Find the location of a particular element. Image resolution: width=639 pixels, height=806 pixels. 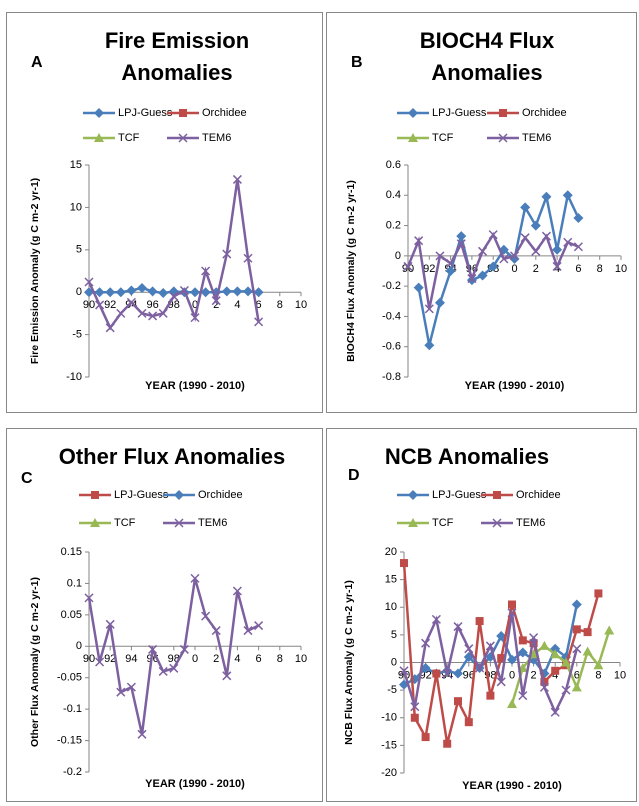

y-tick-label: 15 is located at coordinates (76, 165).